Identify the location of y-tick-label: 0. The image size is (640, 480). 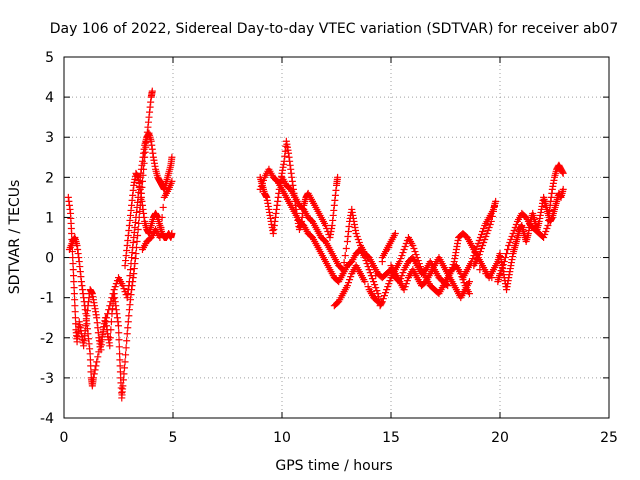
(49, 259).